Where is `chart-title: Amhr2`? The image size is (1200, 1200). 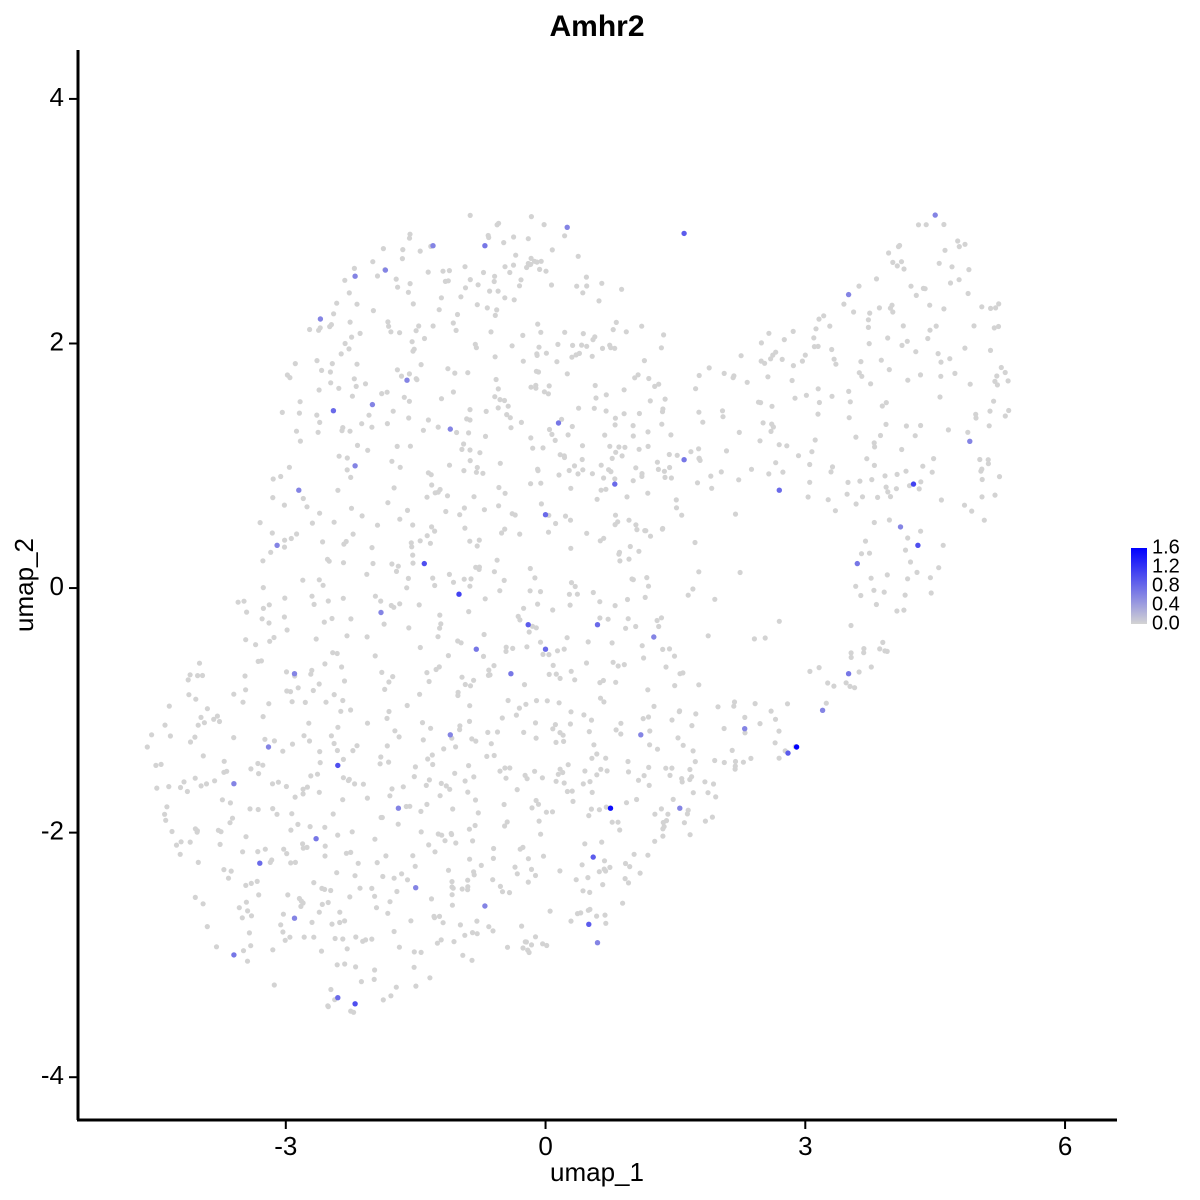 chart-title: Amhr2 is located at coordinates (596, 26).